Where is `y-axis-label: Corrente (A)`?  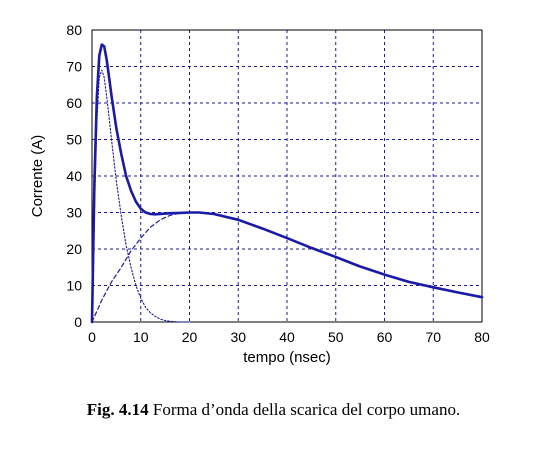
y-axis-label: Corrente (A) is located at coordinates (37, 176).